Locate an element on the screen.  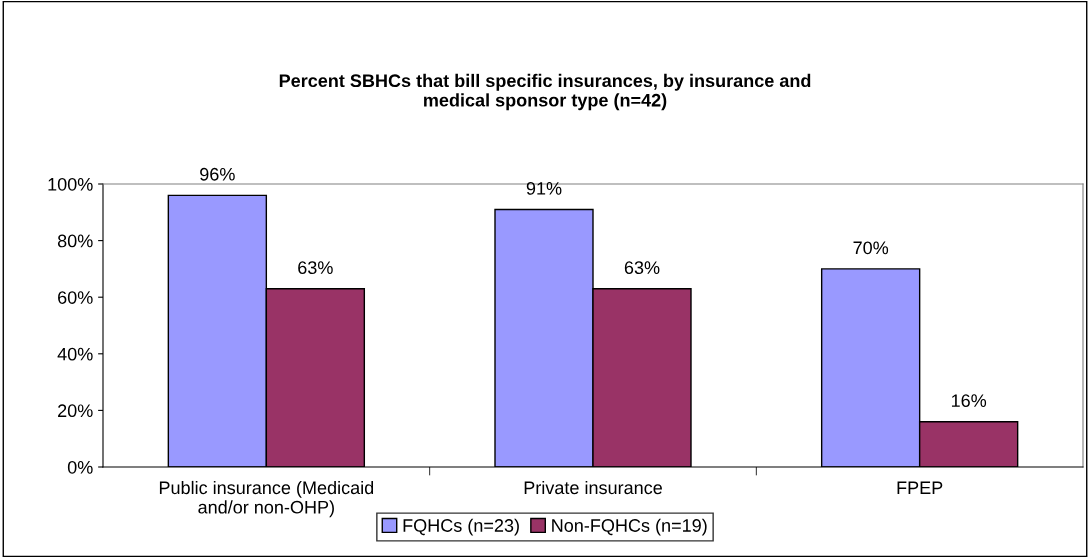
y-tick-label: 0% is located at coordinates (80, 467).